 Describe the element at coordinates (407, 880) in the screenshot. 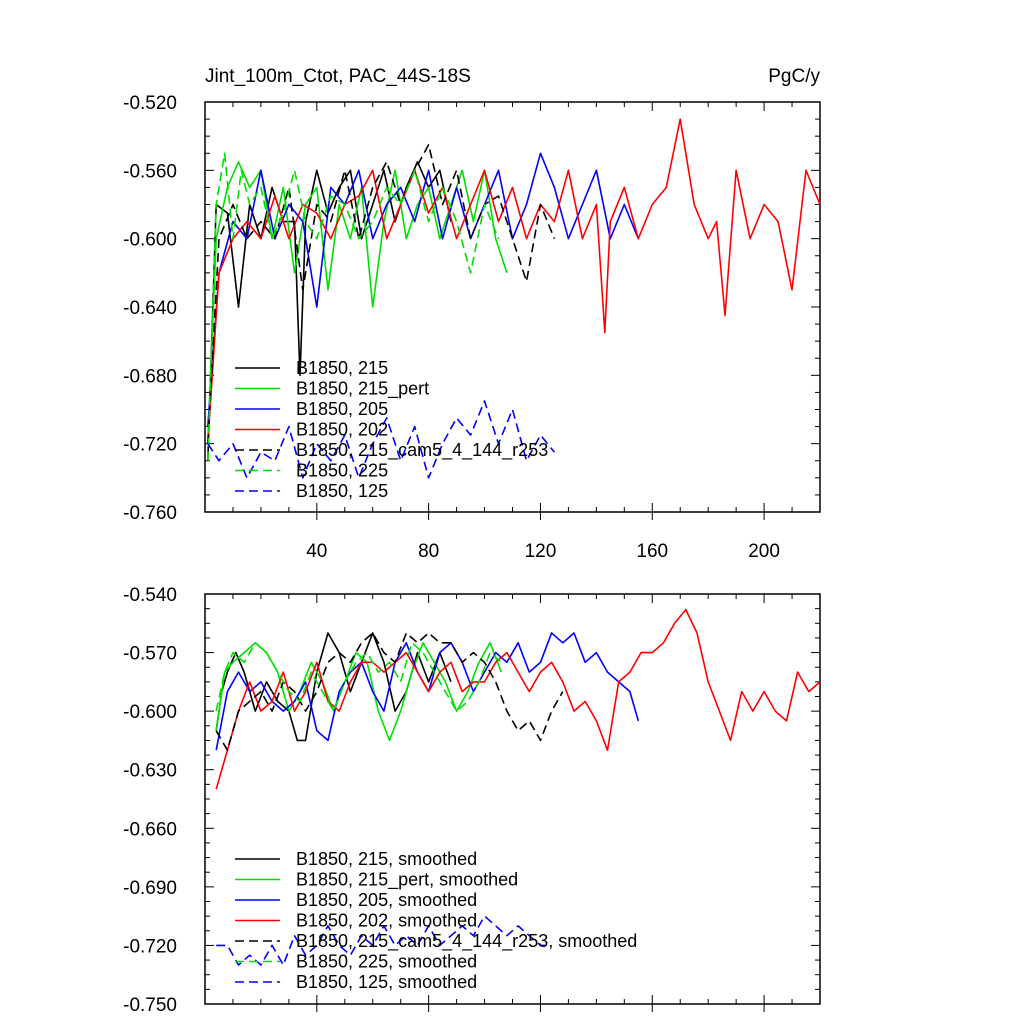

I see `legend-label: B1850, 215_pert, smoothed` at that location.